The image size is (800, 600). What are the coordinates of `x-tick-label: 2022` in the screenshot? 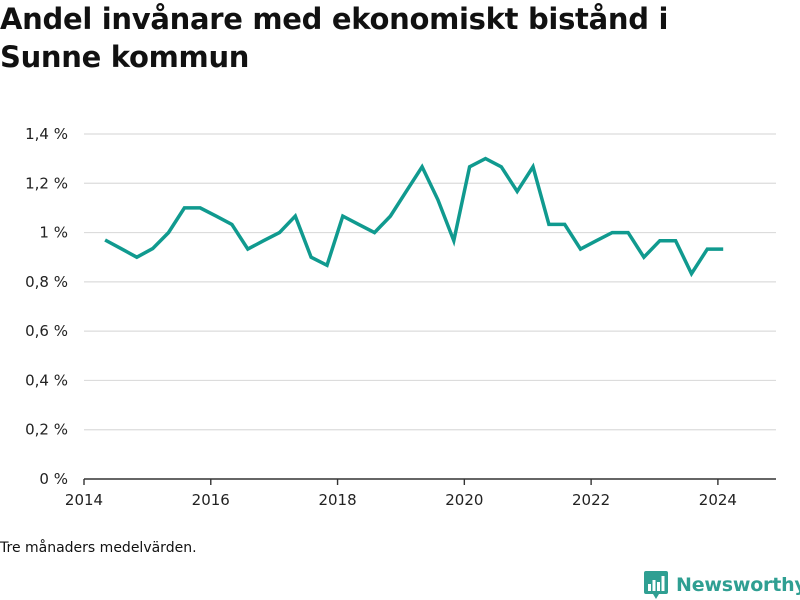 It's located at (591, 500).